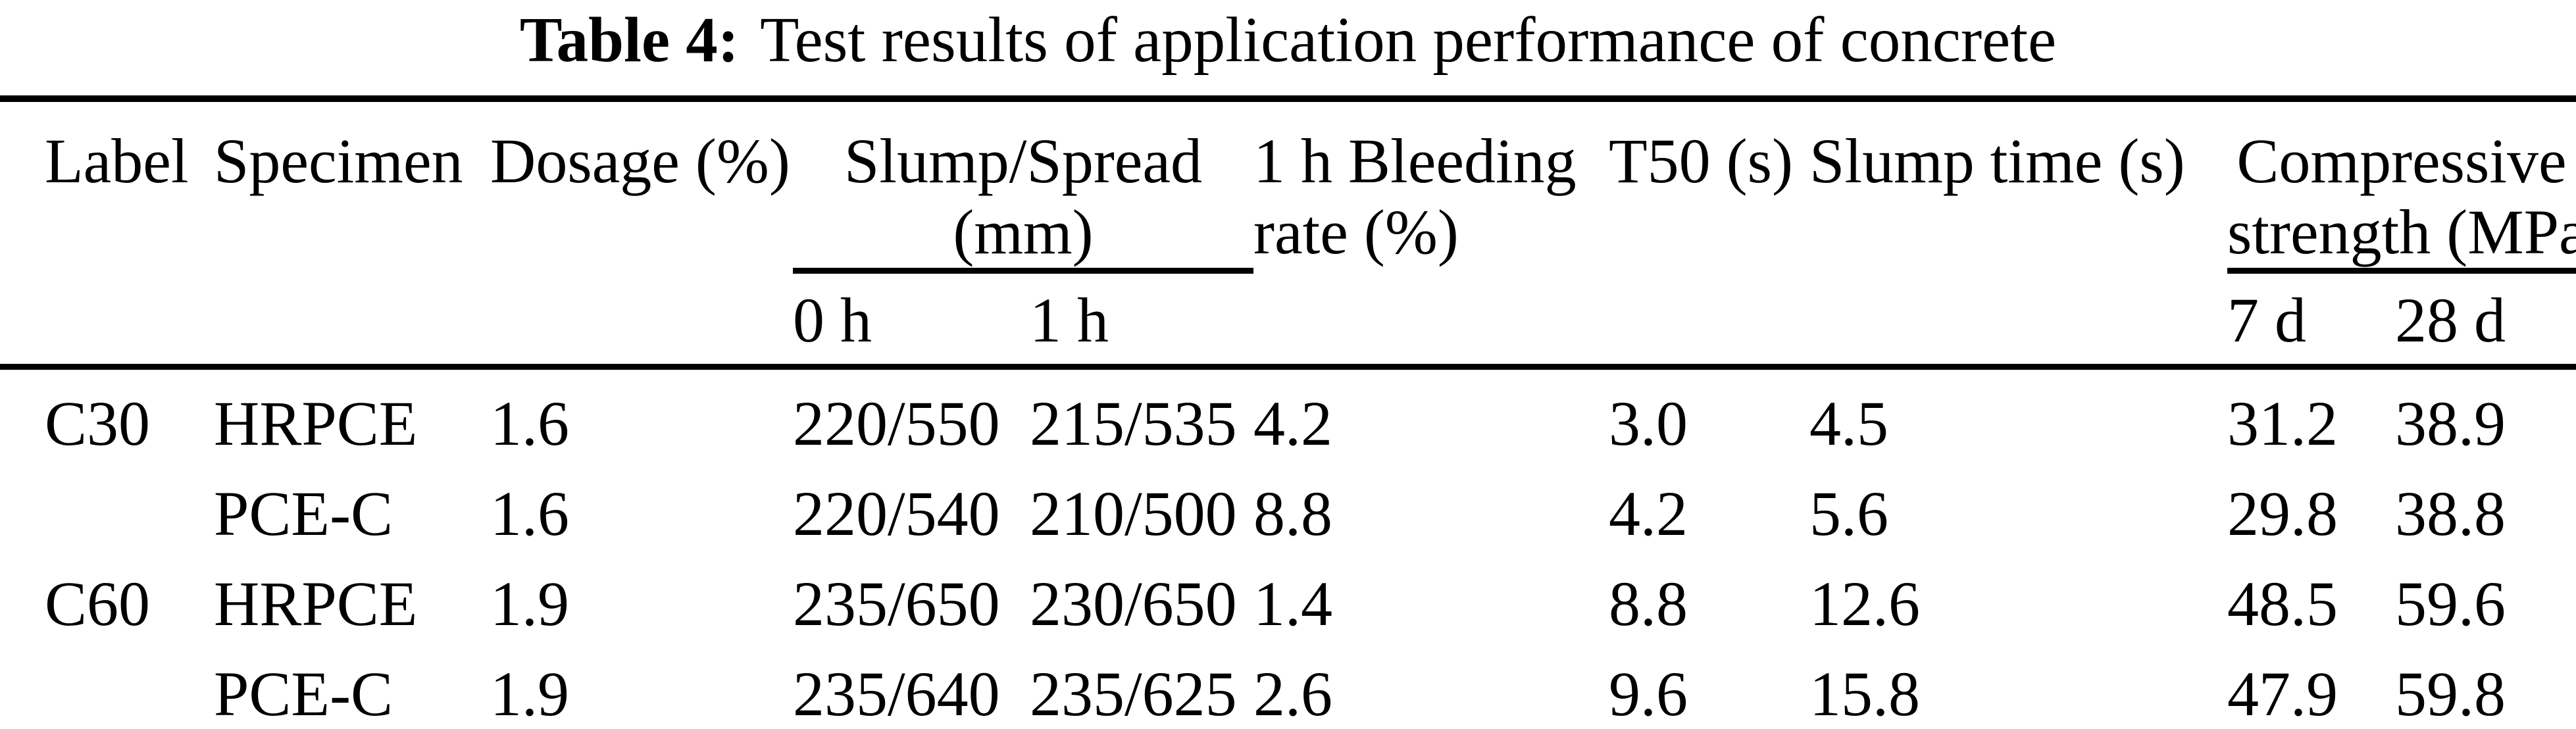 This screenshot has height=729, width=2576. I want to click on cell-slump-time: 15.8, so click(1865, 694).